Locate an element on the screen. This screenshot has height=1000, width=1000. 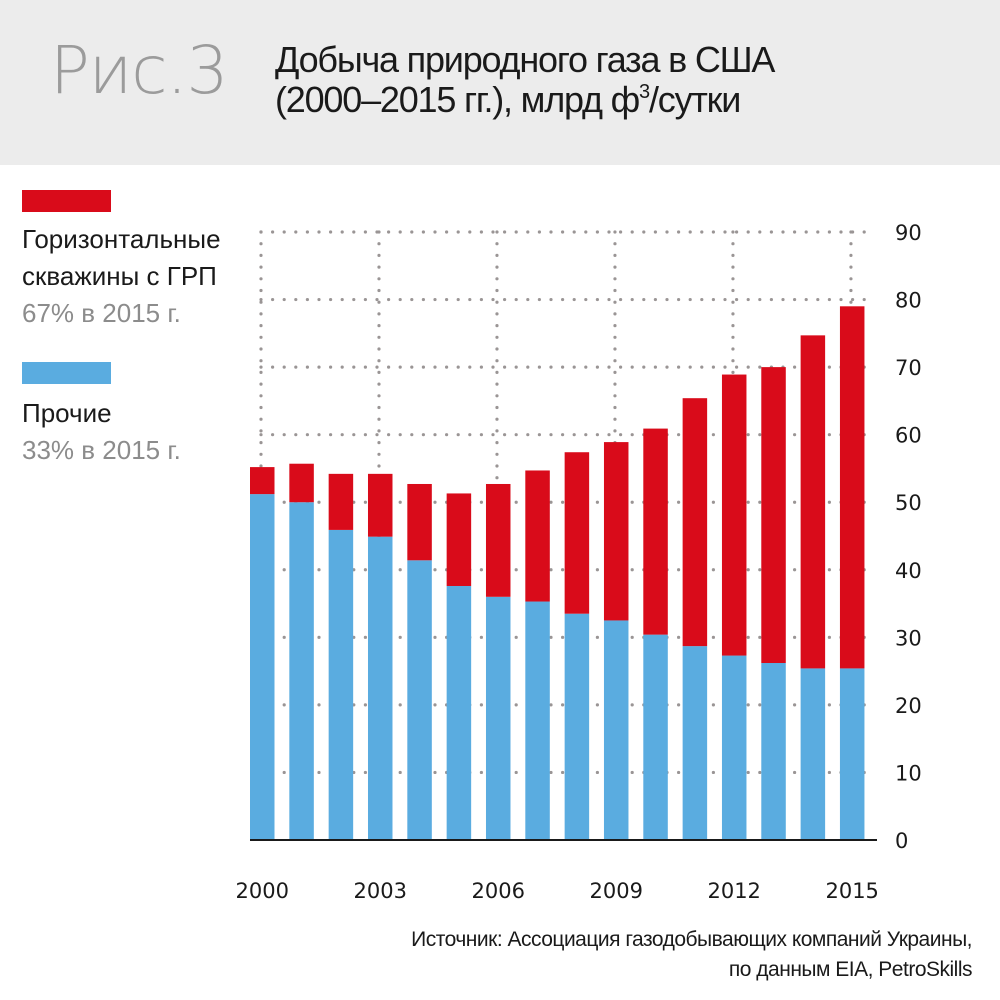
legend-label-fracking-line2: скважины с ГРП is located at coordinates (119, 276).